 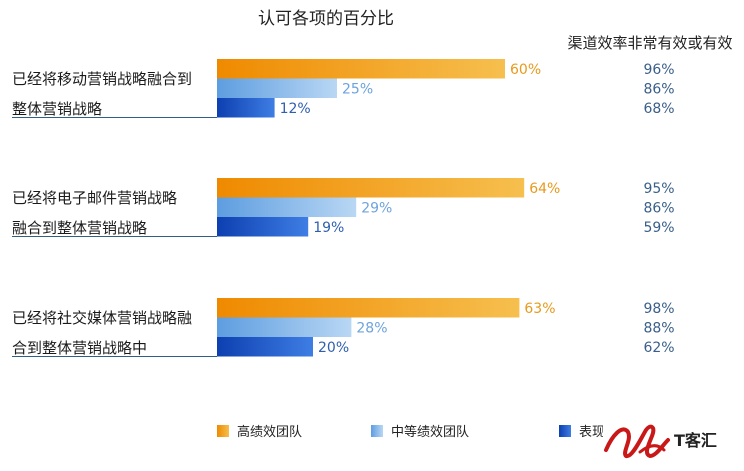 I want to click on side-value: 68%, so click(x=658, y=109).